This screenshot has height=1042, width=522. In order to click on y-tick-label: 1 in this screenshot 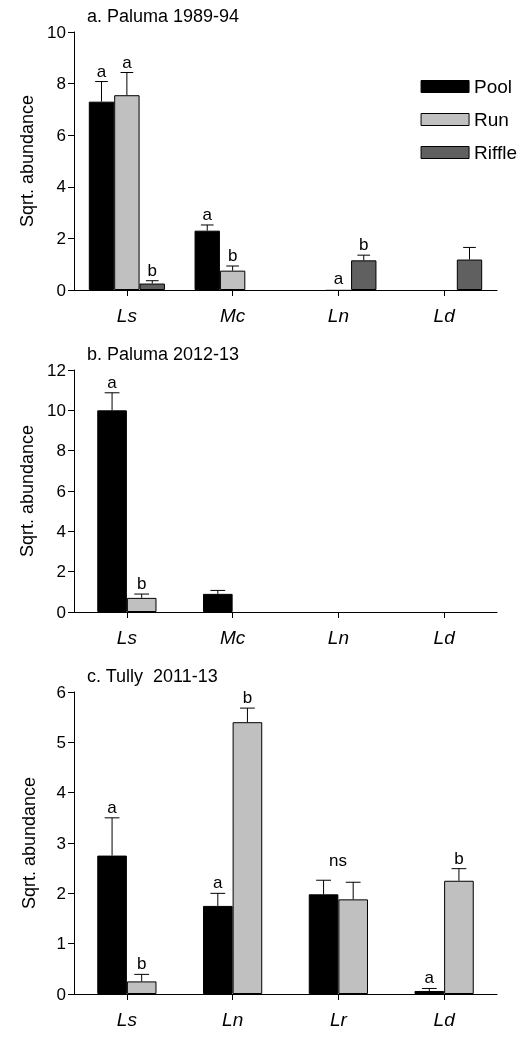, I will do `click(61, 944)`.